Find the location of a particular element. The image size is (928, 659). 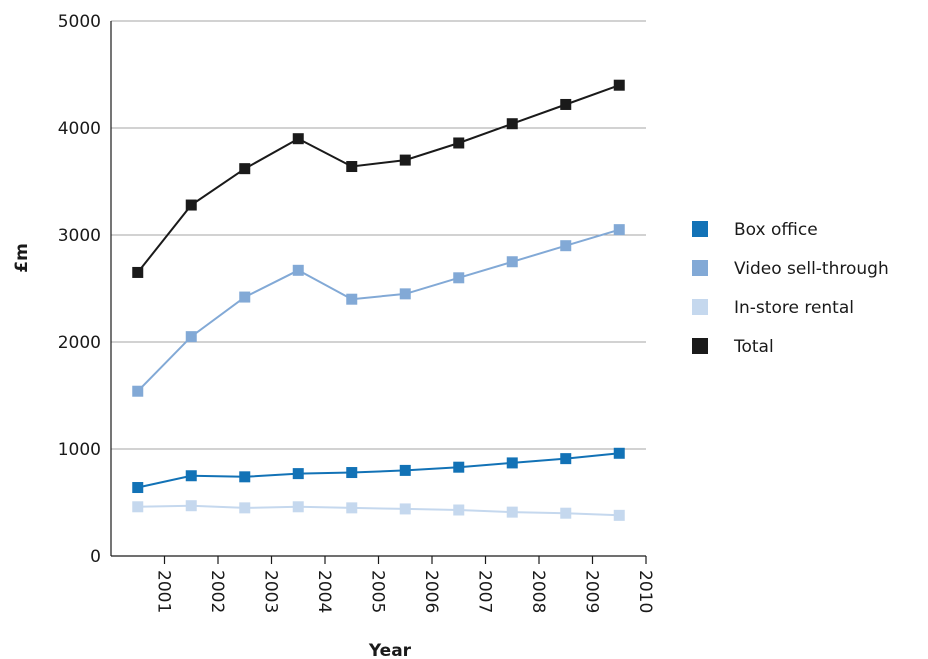

y-tick-label: 3000 is located at coordinates (79, 236).